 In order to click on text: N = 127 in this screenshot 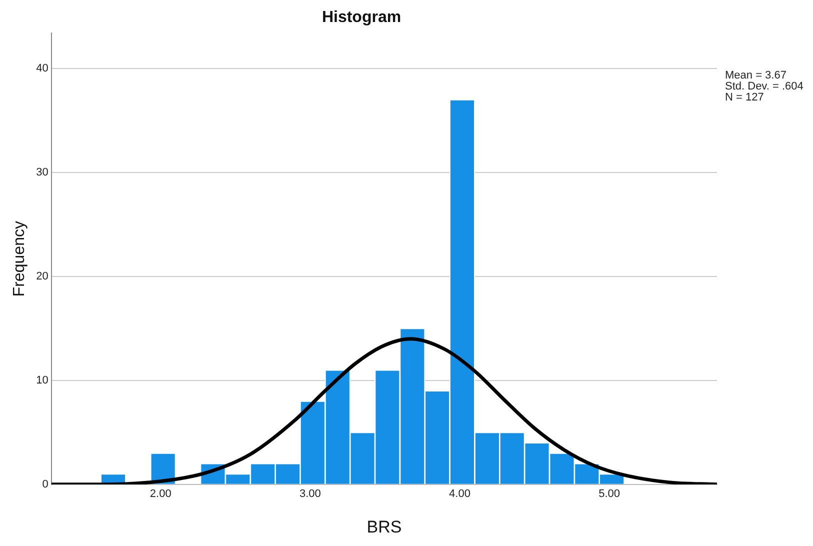, I will do `click(744, 98)`.